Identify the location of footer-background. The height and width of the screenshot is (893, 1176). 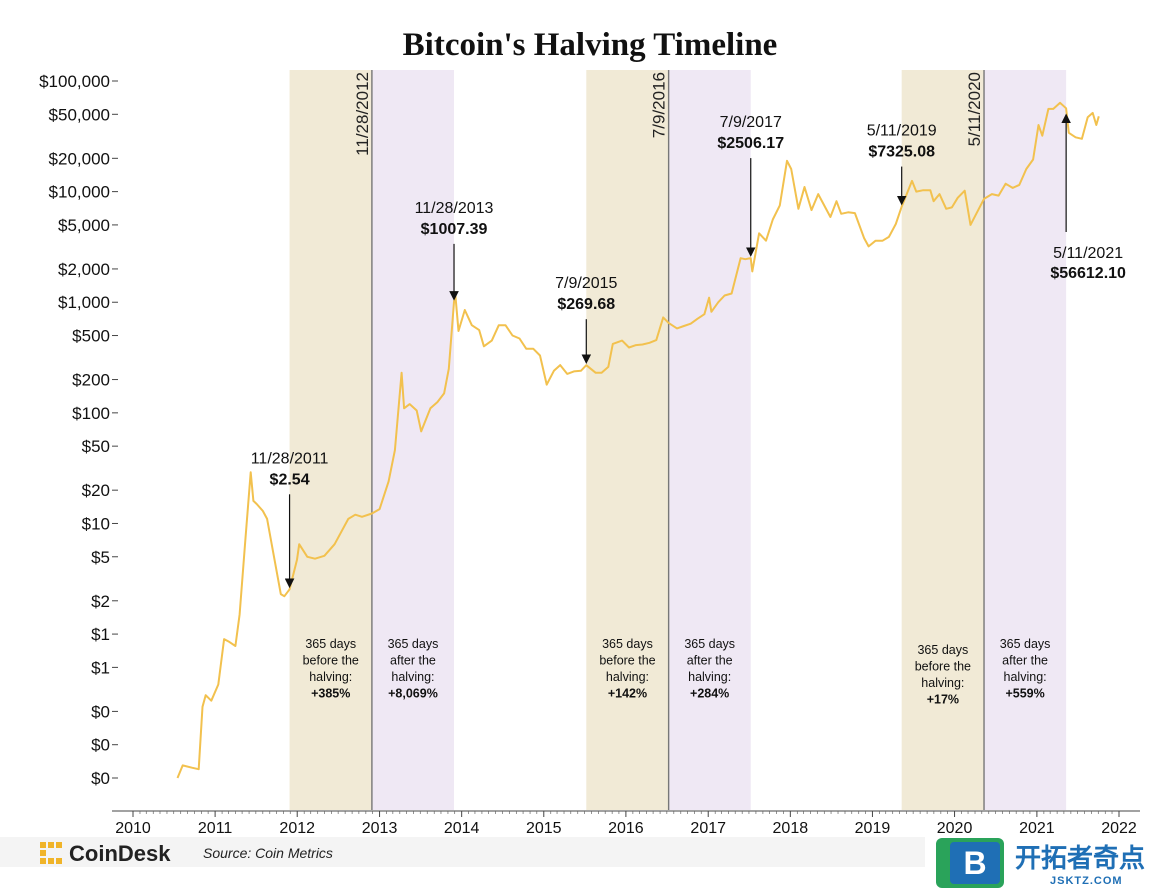
(462, 852).